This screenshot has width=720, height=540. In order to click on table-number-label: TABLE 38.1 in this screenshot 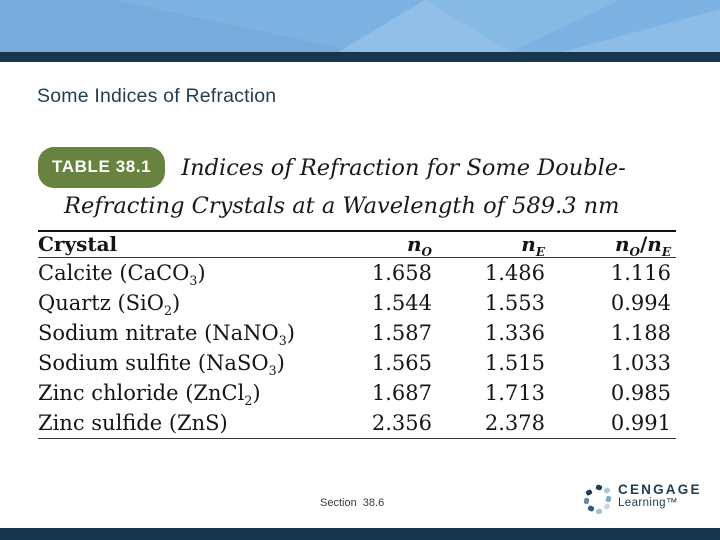, I will do `click(102, 166)`.